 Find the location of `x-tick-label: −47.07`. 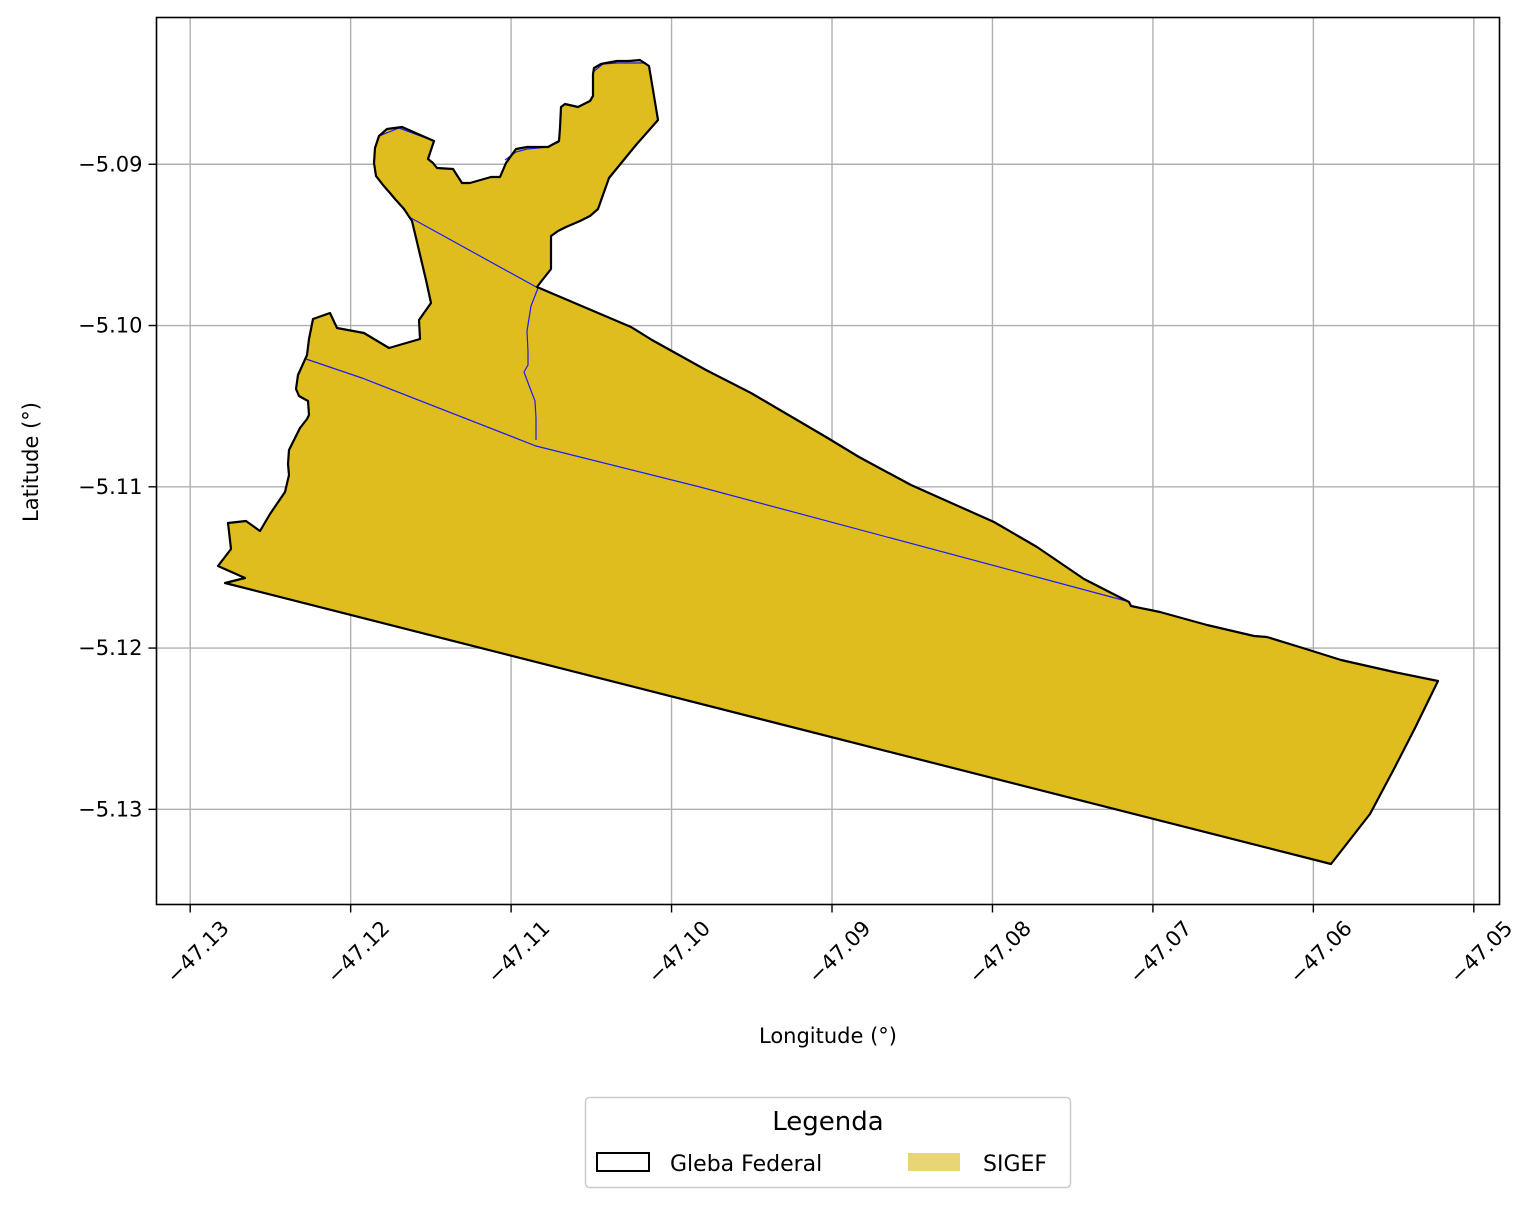

x-tick-label: −47.07 is located at coordinates (1161, 952).